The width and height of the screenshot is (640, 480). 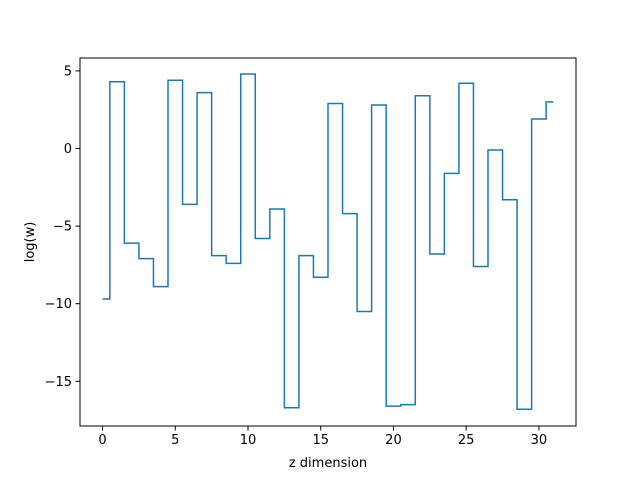 I want to click on x-tick-label: 10, so click(x=248, y=440).